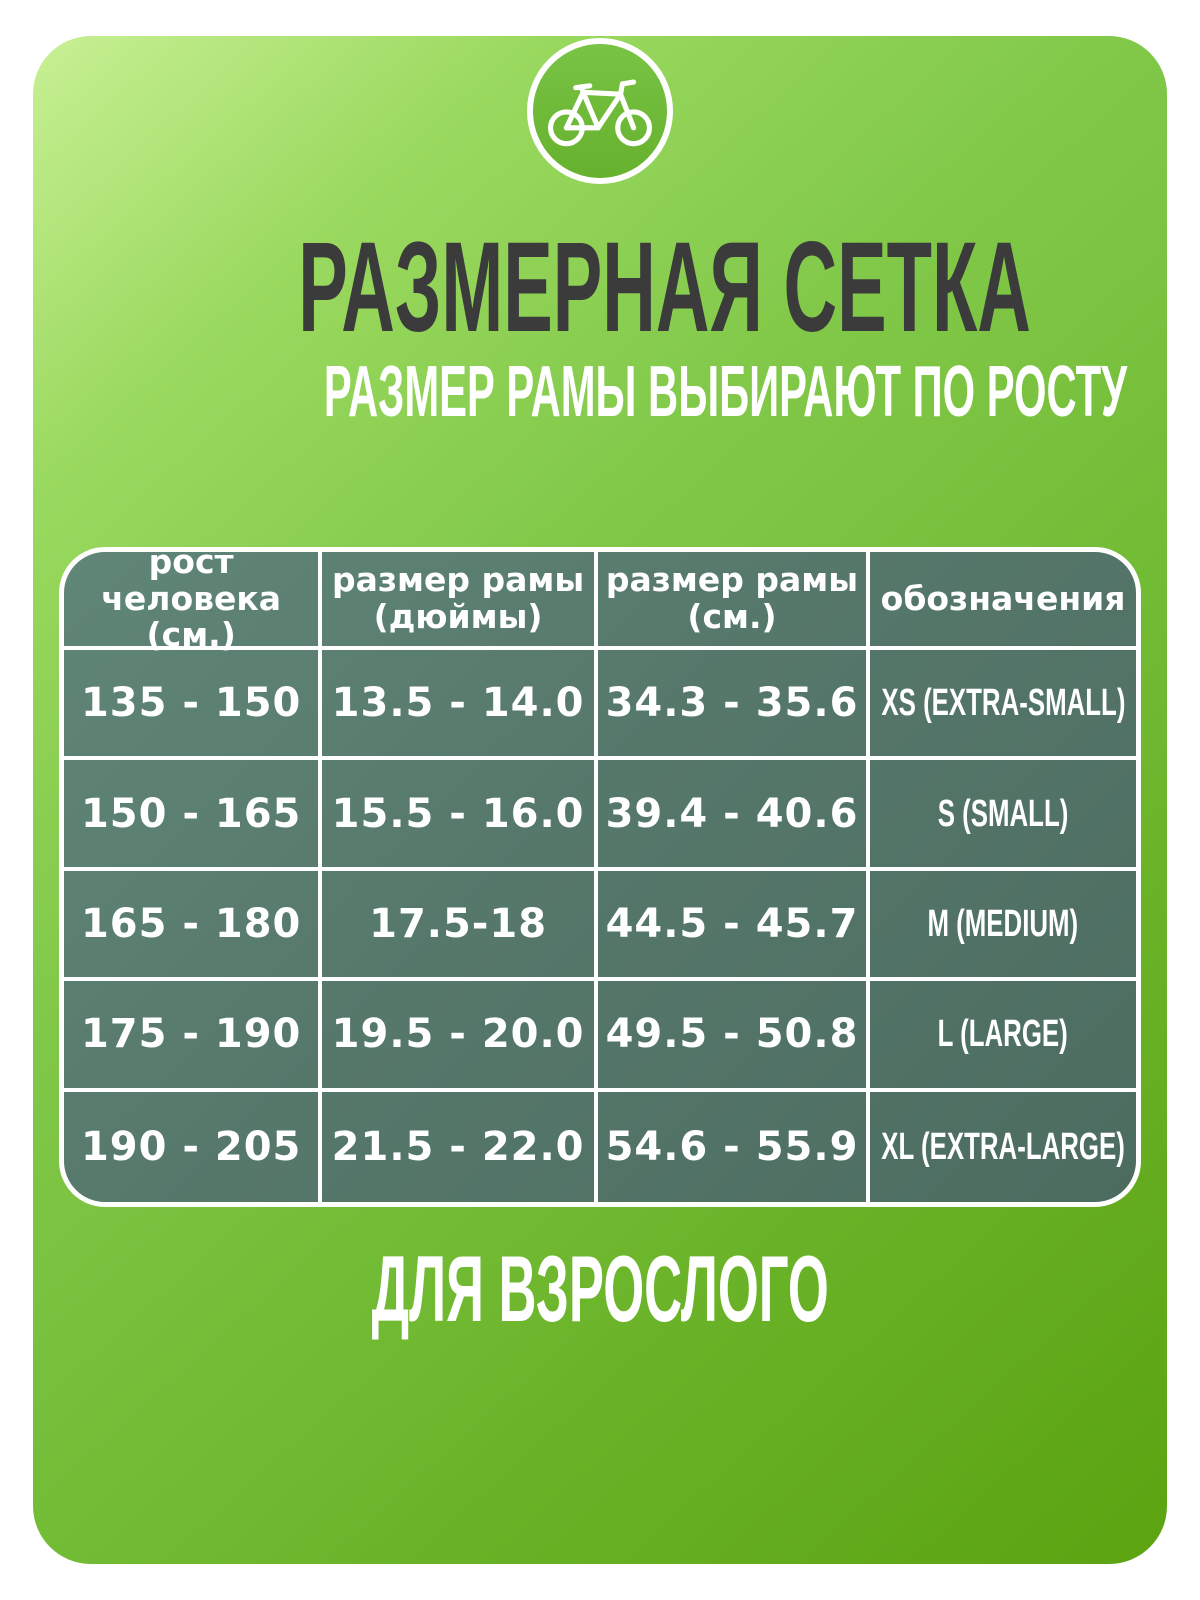 The image size is (1200, 1600). Describe the element at coordinates (460, 705) in the screenshot. I see `table-cell-inches-xs: 13.5 - 14.0` at that location.